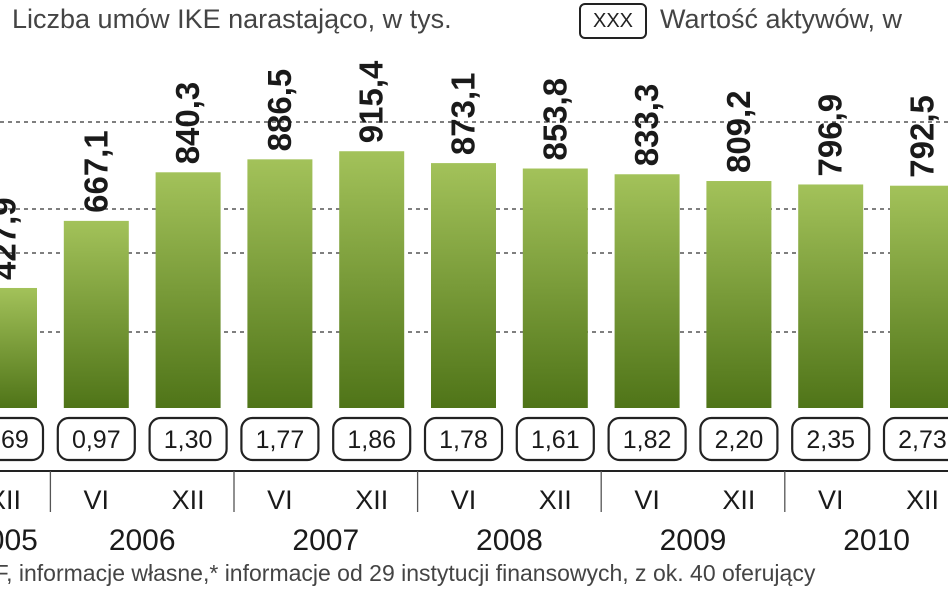  What do you see at coordinates (142, 540) in the screenshot?
I see `year-label: 2006` at bounding box center [142, 540].